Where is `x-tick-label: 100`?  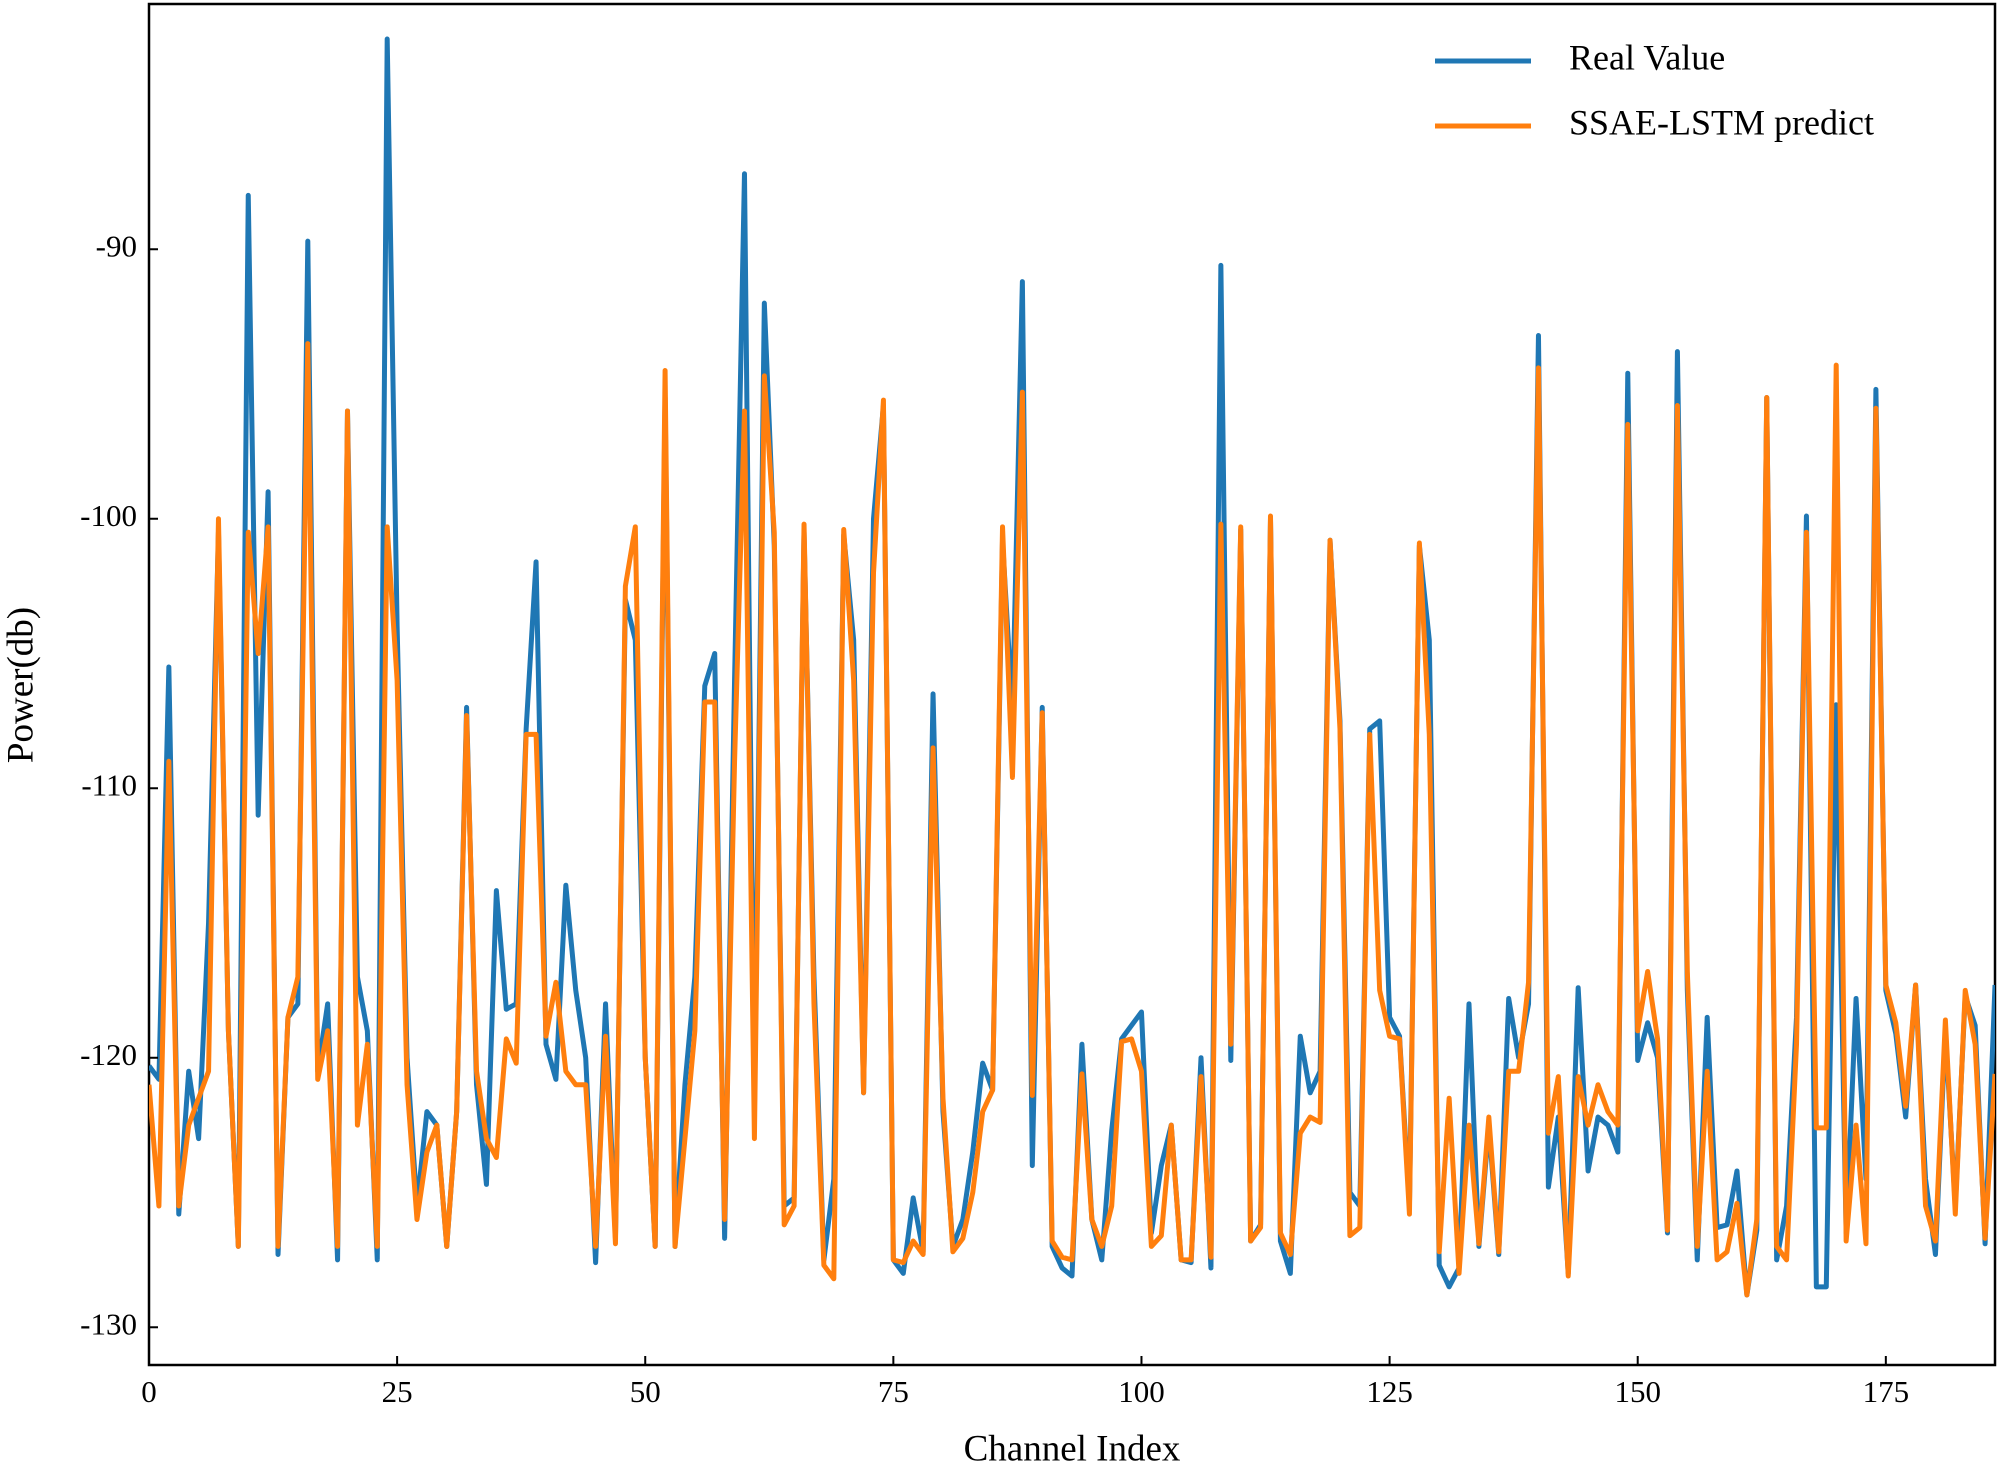
x-tick-label: 100 is located at coordinates (1141, 1391).